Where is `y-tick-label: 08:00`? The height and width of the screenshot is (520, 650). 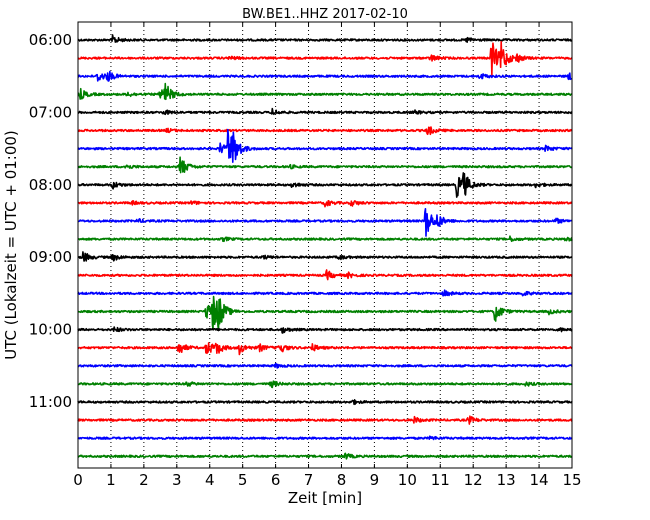 y-tick-label: 08:00 is located at coordinates (50, 185).